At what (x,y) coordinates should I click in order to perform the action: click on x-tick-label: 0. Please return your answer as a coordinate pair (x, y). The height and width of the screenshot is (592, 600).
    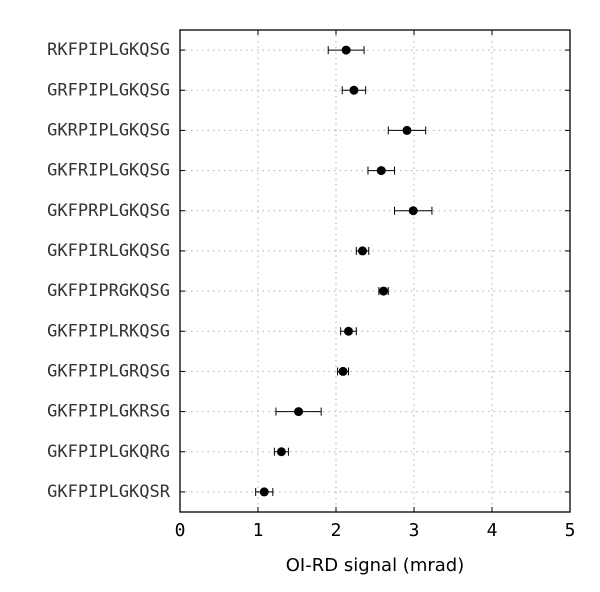
    Looking at the image, I should click on (180, 530).